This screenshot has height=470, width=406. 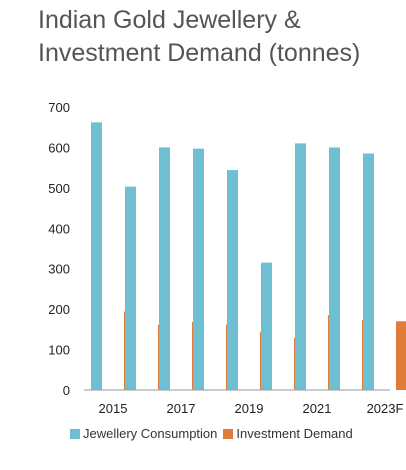 What do you see at coordinates (181, 408) in the screenshot?
I see `x-tick-label: 2017` at bounding box center [181, 408].